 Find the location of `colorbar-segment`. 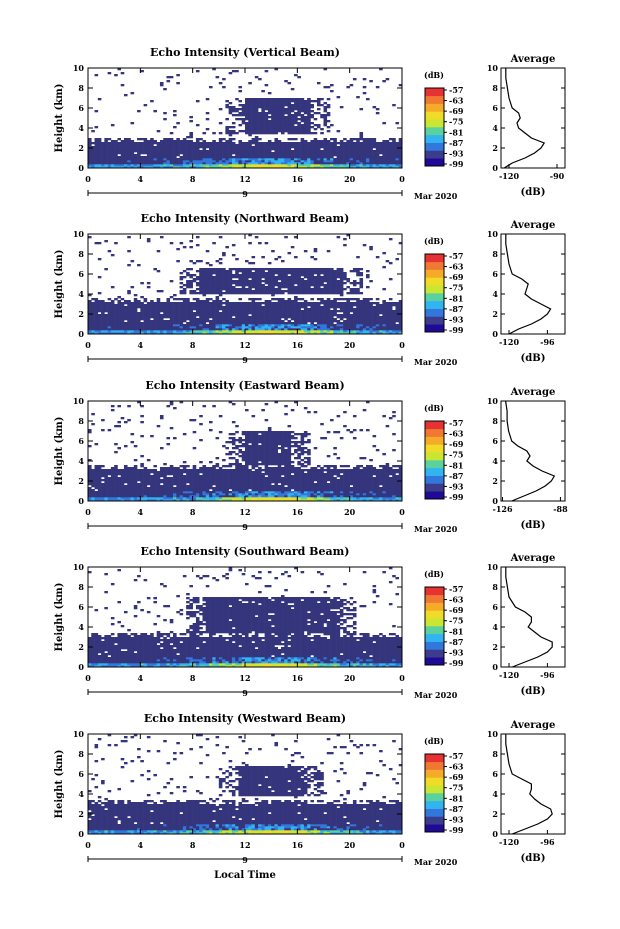

colorbar-segment is located at coordinates (434, 123).